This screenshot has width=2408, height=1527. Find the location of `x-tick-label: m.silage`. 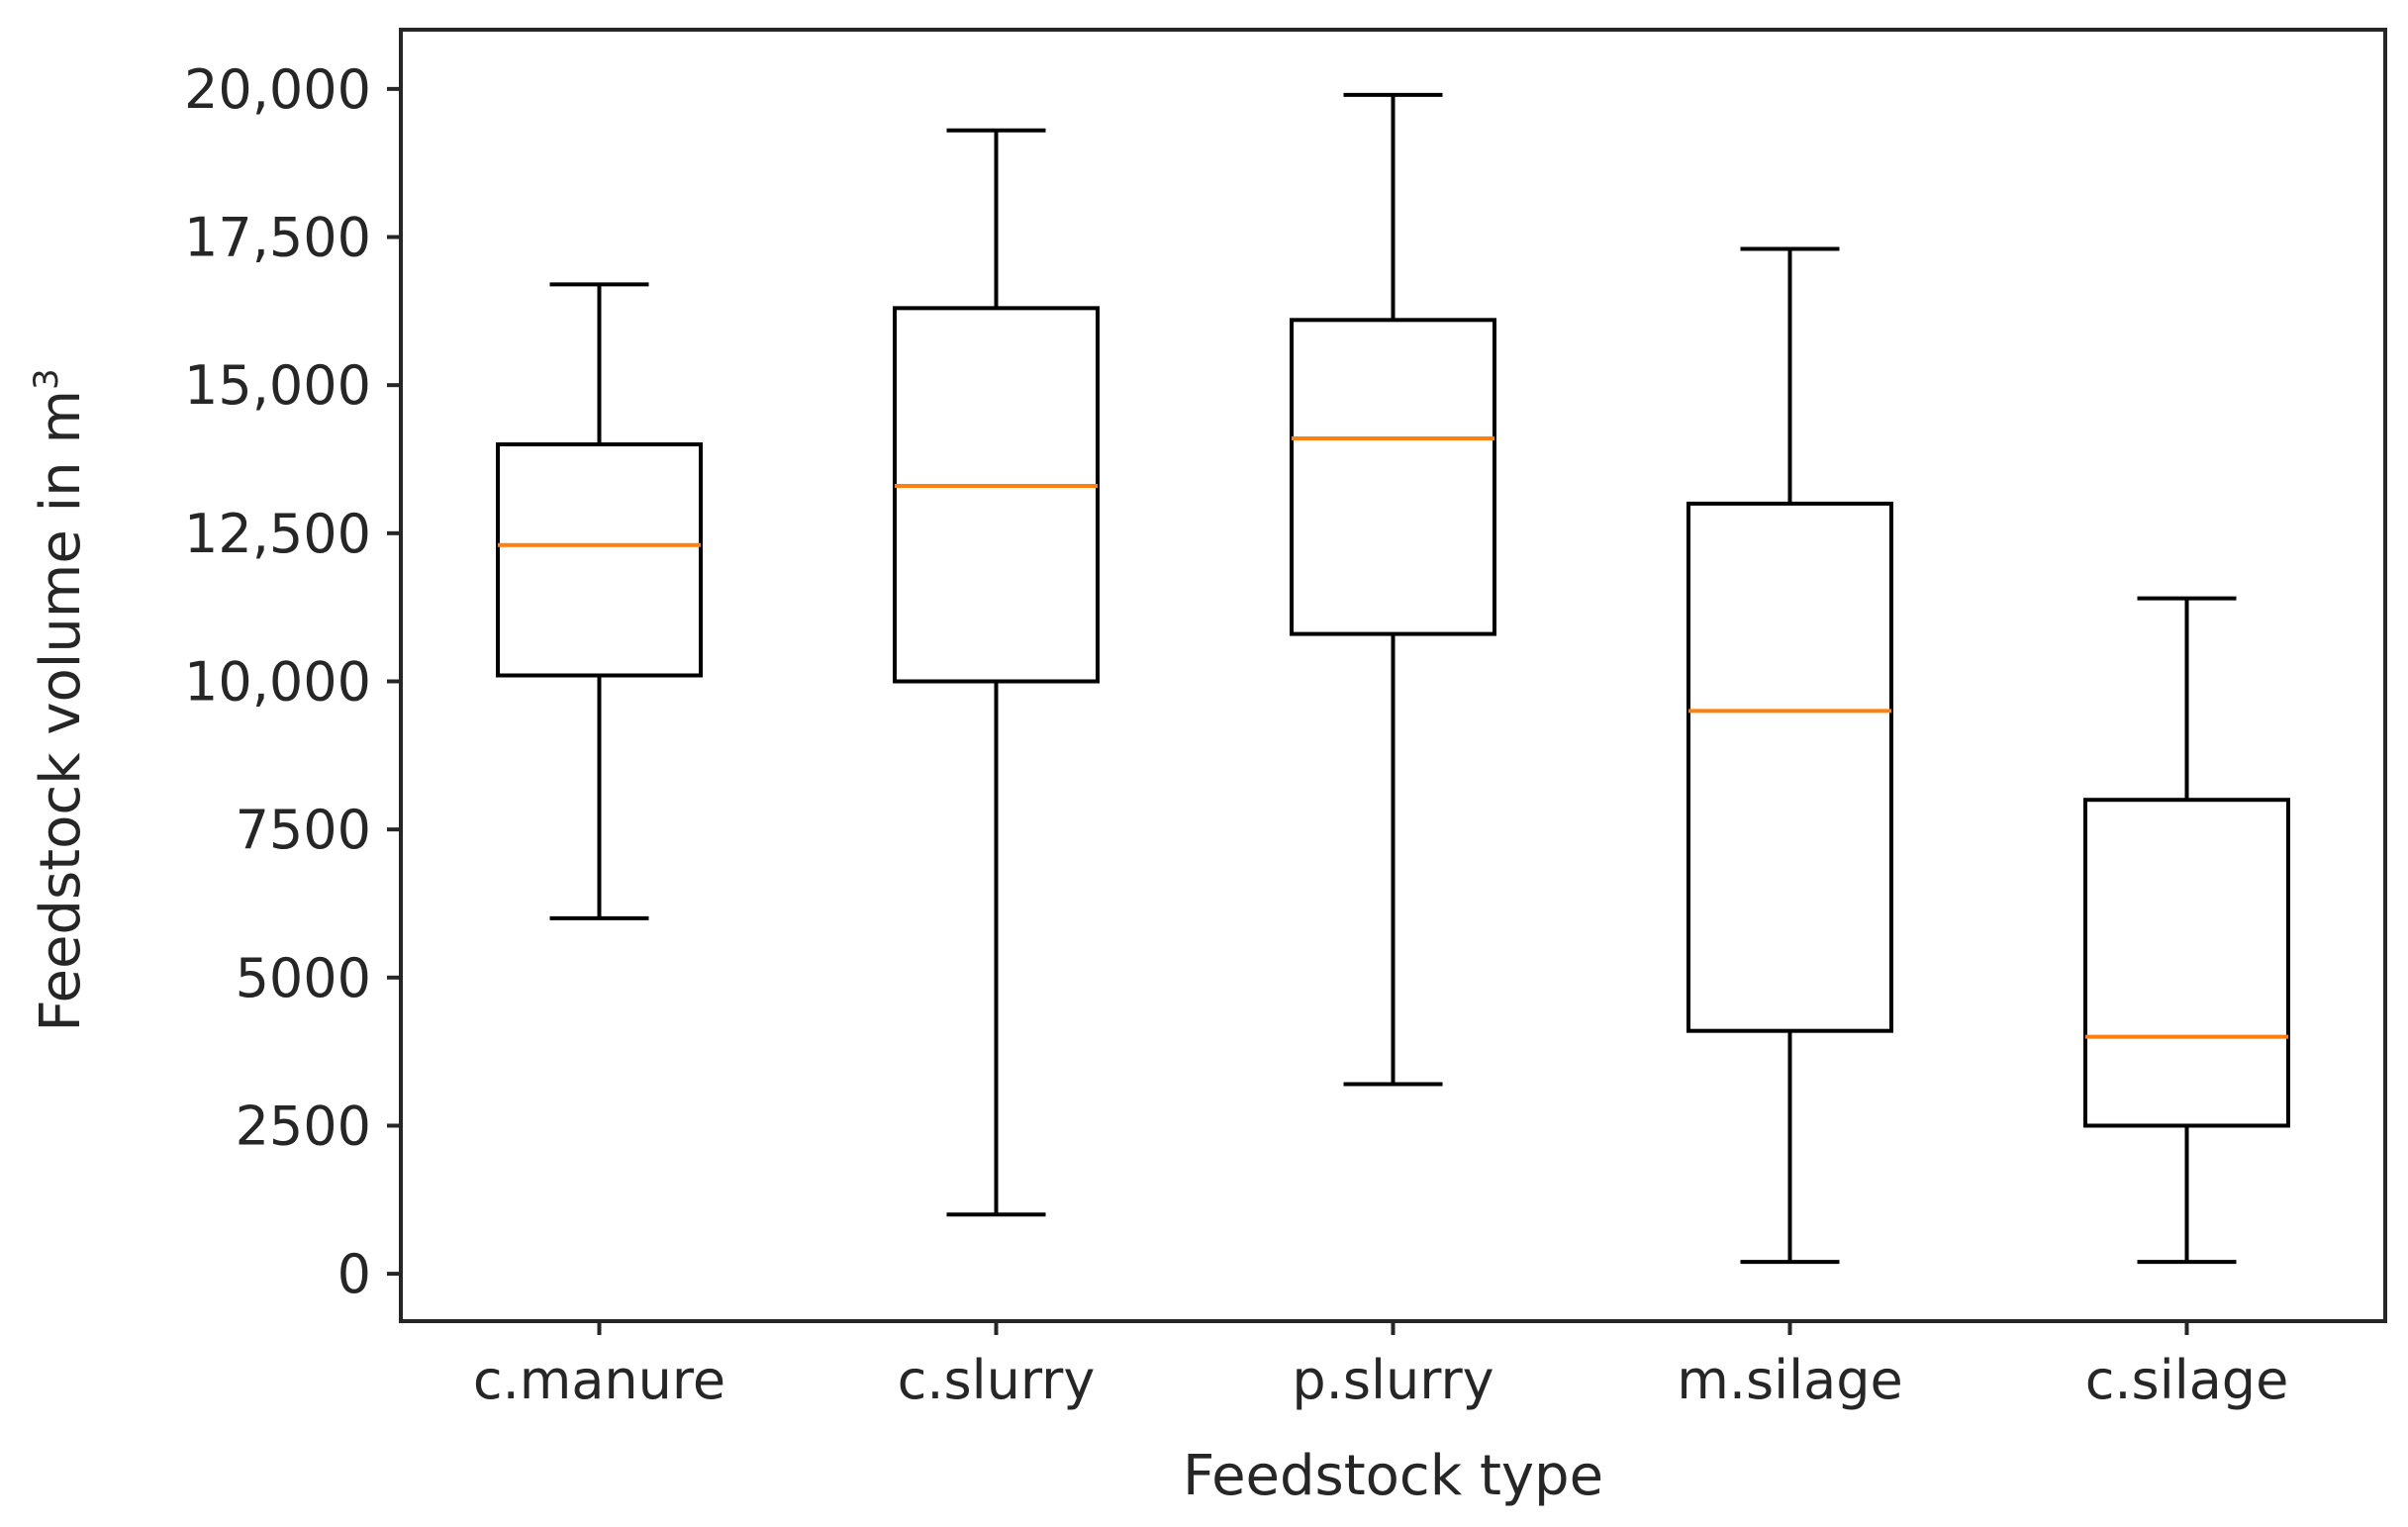

x-tick-label: m.silage is located at coordinates (1790, 1380).